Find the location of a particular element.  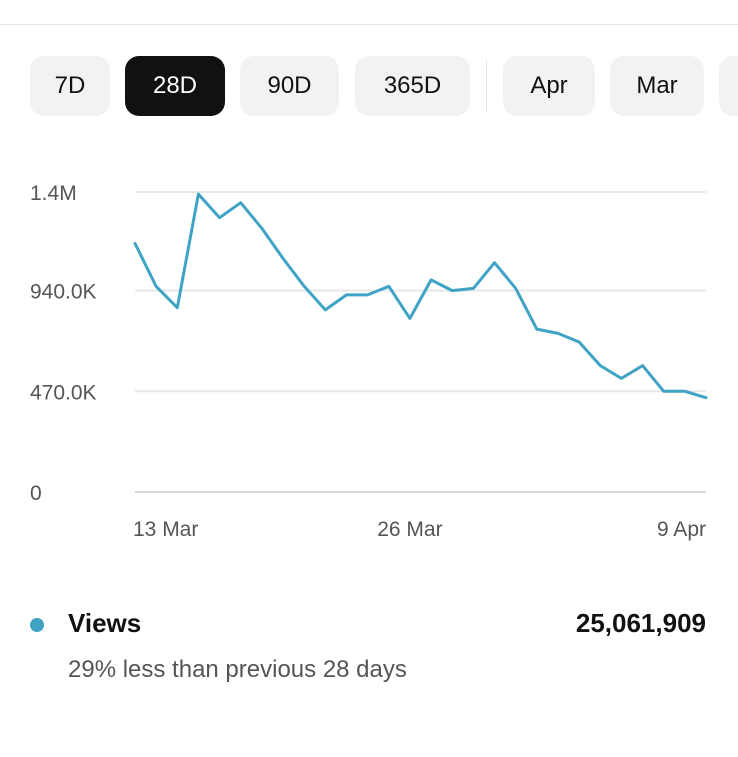

filter-chip-90d: 90D is located at coordinates (289, 86).